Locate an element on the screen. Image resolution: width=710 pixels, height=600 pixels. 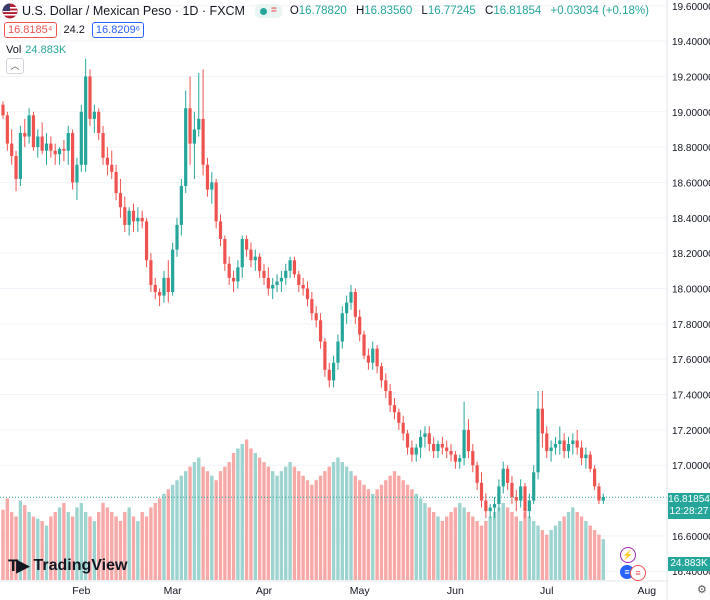
open-value: 16.78820 is located at coordinates (322, 11).